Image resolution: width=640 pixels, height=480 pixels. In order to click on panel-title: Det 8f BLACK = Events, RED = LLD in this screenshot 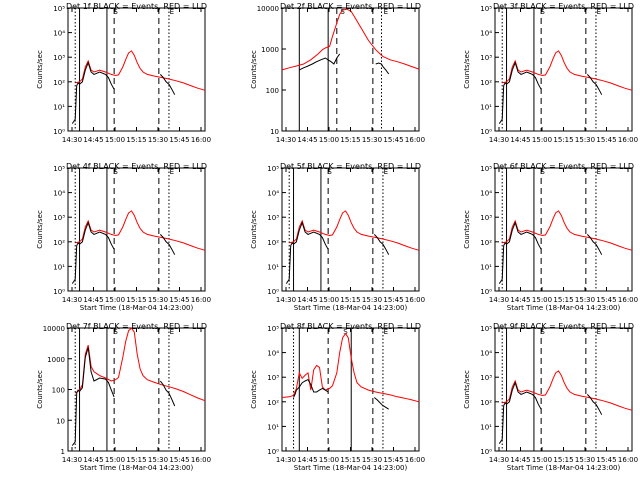, I will do `click(350, 326)`.